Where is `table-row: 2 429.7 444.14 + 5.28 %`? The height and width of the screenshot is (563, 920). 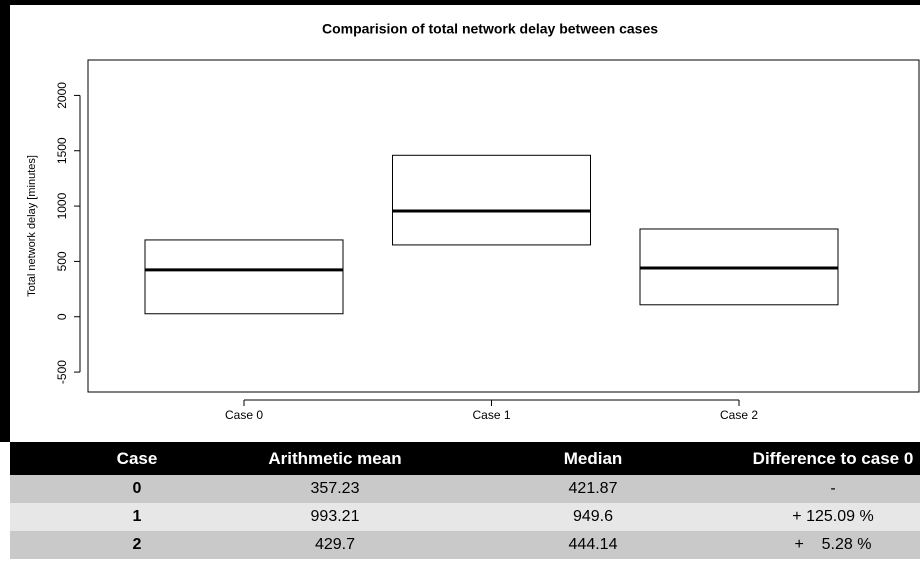
table-row: 2 429.7 444.14 + 5.28 % is located at coordinates (465, 545).